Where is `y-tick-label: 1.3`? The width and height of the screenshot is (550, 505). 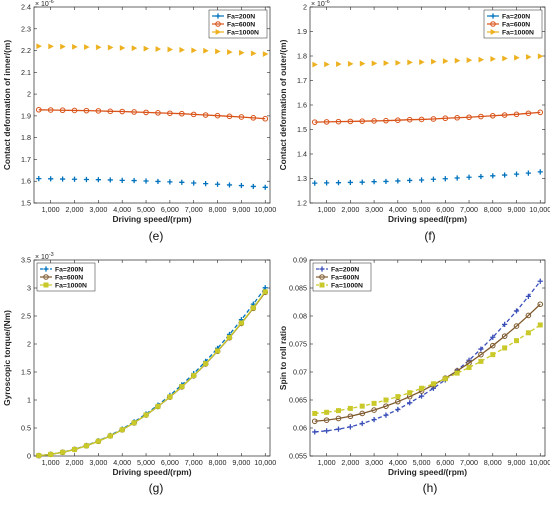 y-tick-label: 1.3 is located at coordinates (302, 178).